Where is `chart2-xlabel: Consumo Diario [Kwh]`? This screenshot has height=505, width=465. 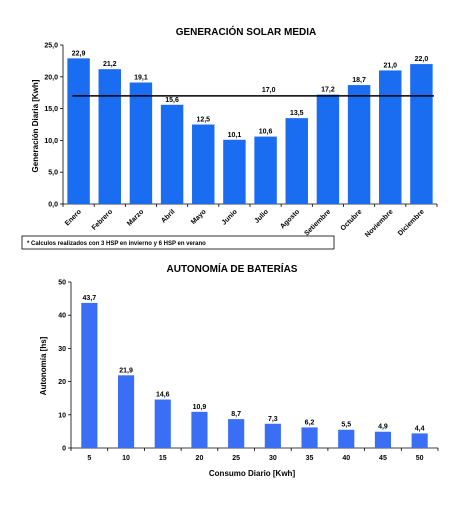 chart2-xlabel: Consumo Diario [Kwh] is located at coordinates (252, 473).